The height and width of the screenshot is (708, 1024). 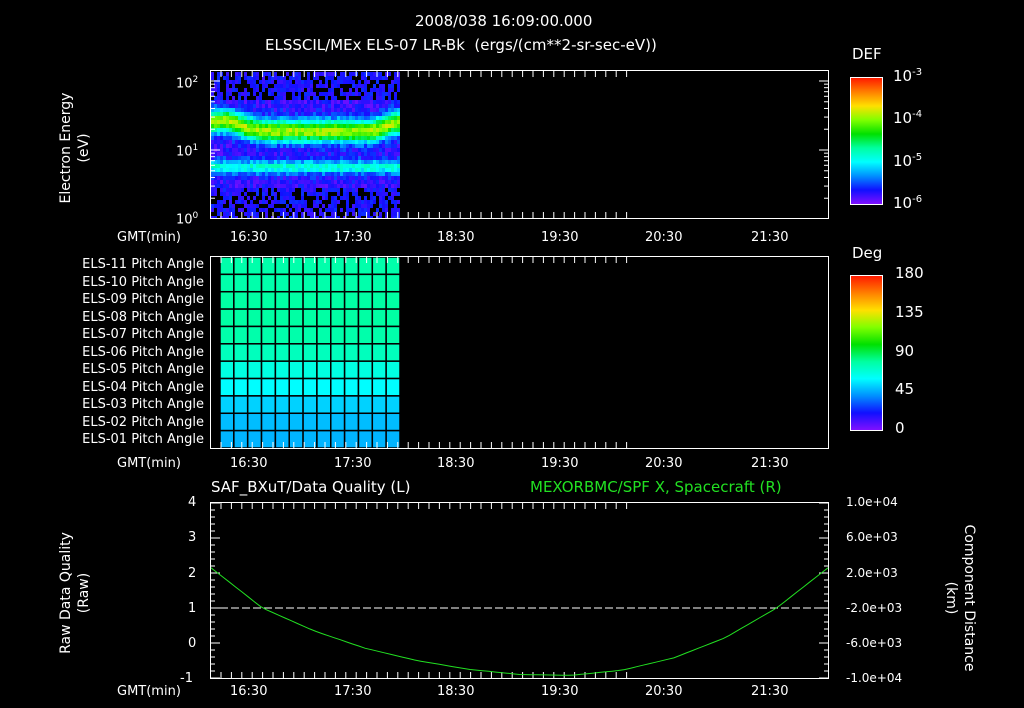 What do you see at coordinates (909, 312) in the screenshot?
I see `panel2-cbar-label-135: 135` at bounding box center [909, 312].